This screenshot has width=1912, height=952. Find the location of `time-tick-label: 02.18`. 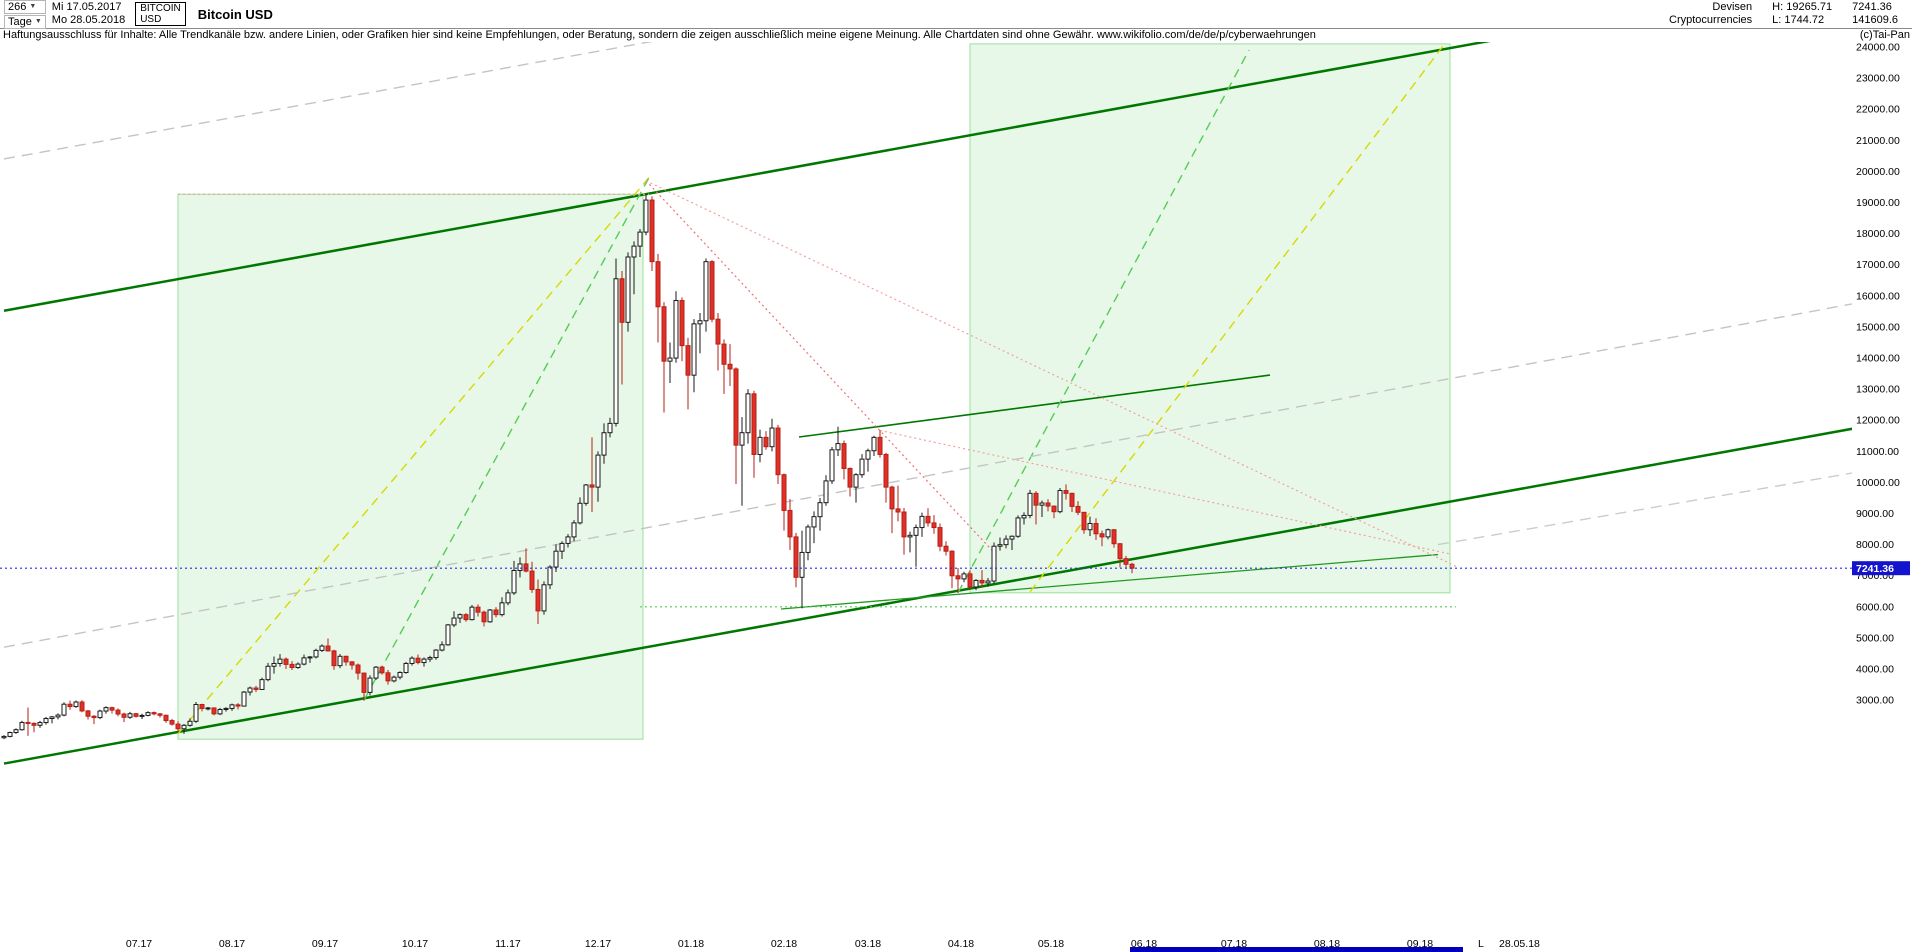

time-tick-label: 02.18 is located at coordinates (784, 944).